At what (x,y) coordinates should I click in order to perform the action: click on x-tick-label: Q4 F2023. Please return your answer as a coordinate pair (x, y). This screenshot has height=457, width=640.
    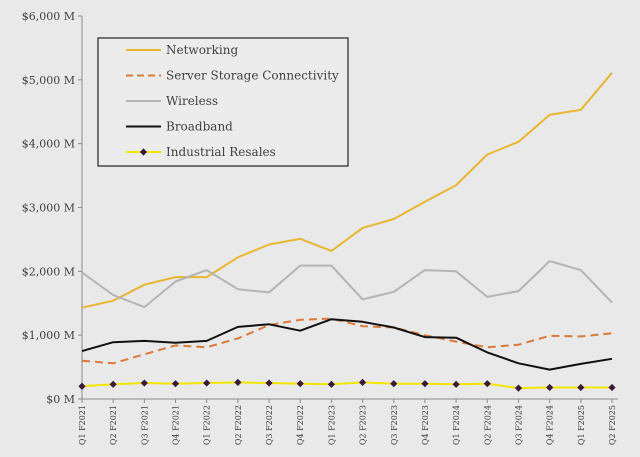
    Looking at the image, I should click on (425, 425).